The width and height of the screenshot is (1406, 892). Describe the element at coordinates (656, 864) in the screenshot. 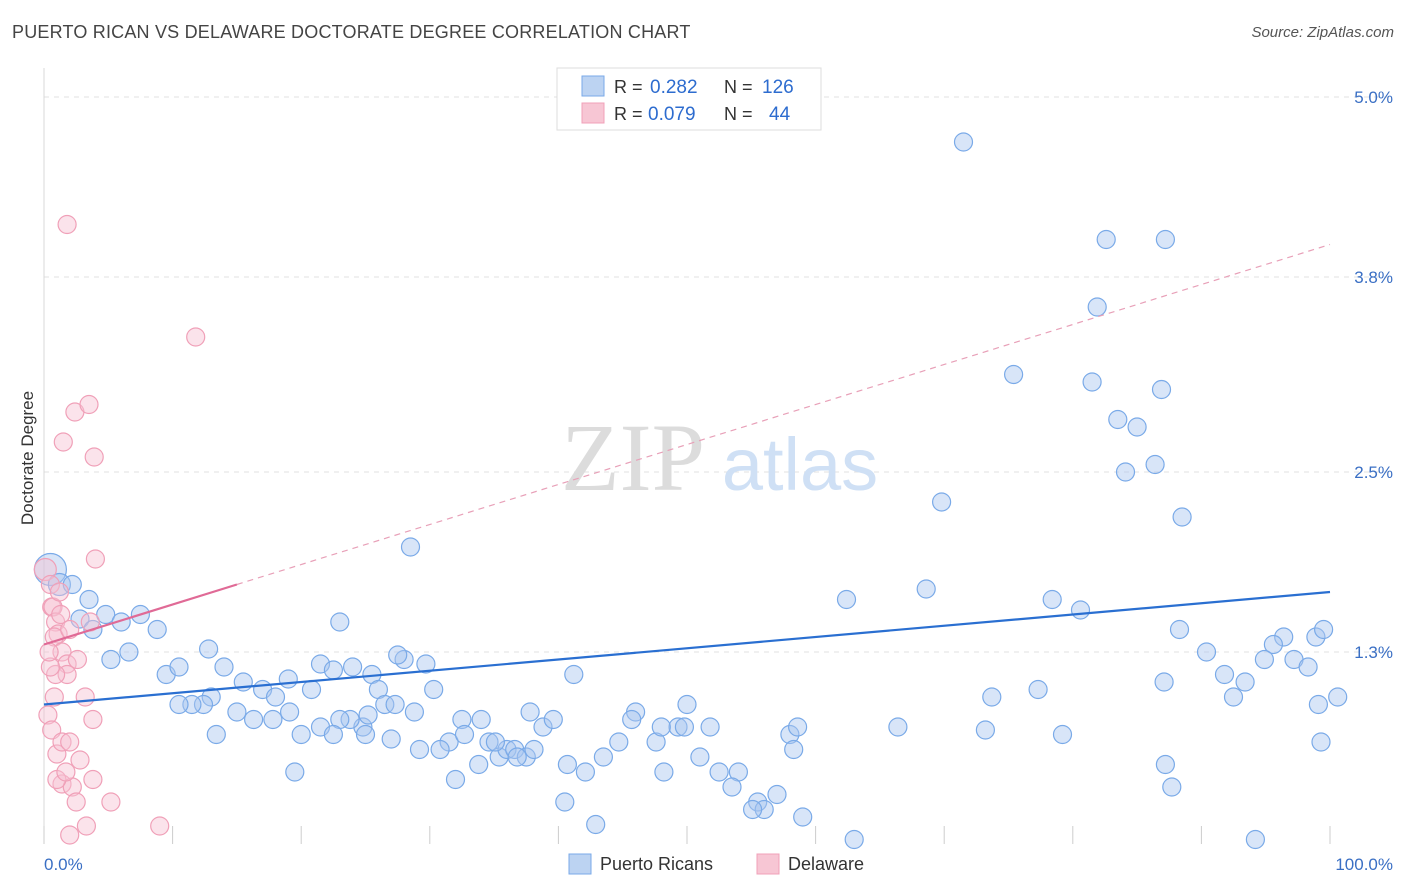

I see `bottom-legend-puerto-ricans: Puerto Ricans` at that location.